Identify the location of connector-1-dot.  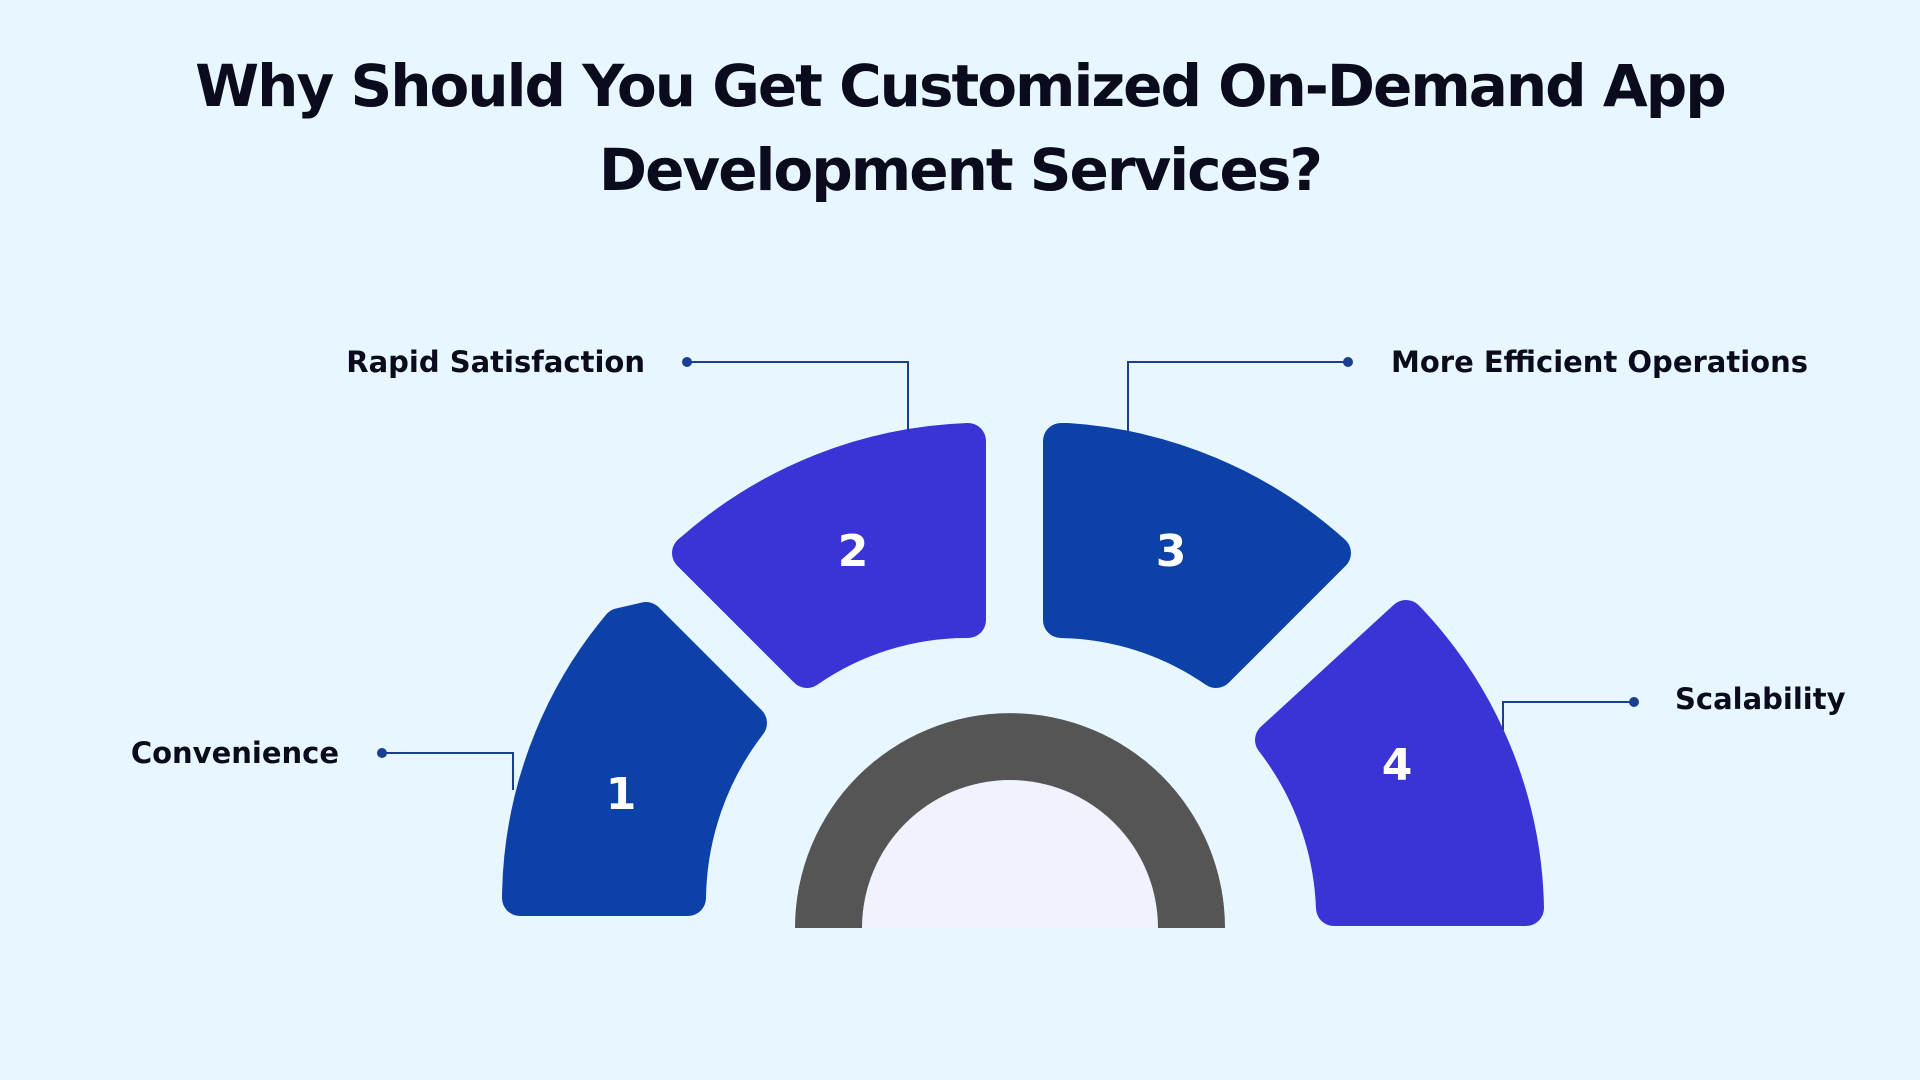
(382, 753).